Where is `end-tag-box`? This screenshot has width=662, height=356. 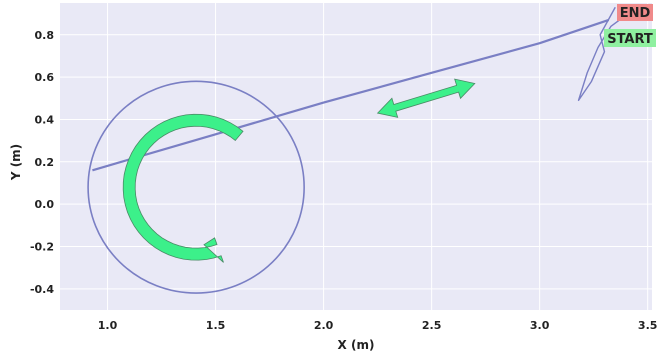 end-tag-box is located at coordinates (635, 12).